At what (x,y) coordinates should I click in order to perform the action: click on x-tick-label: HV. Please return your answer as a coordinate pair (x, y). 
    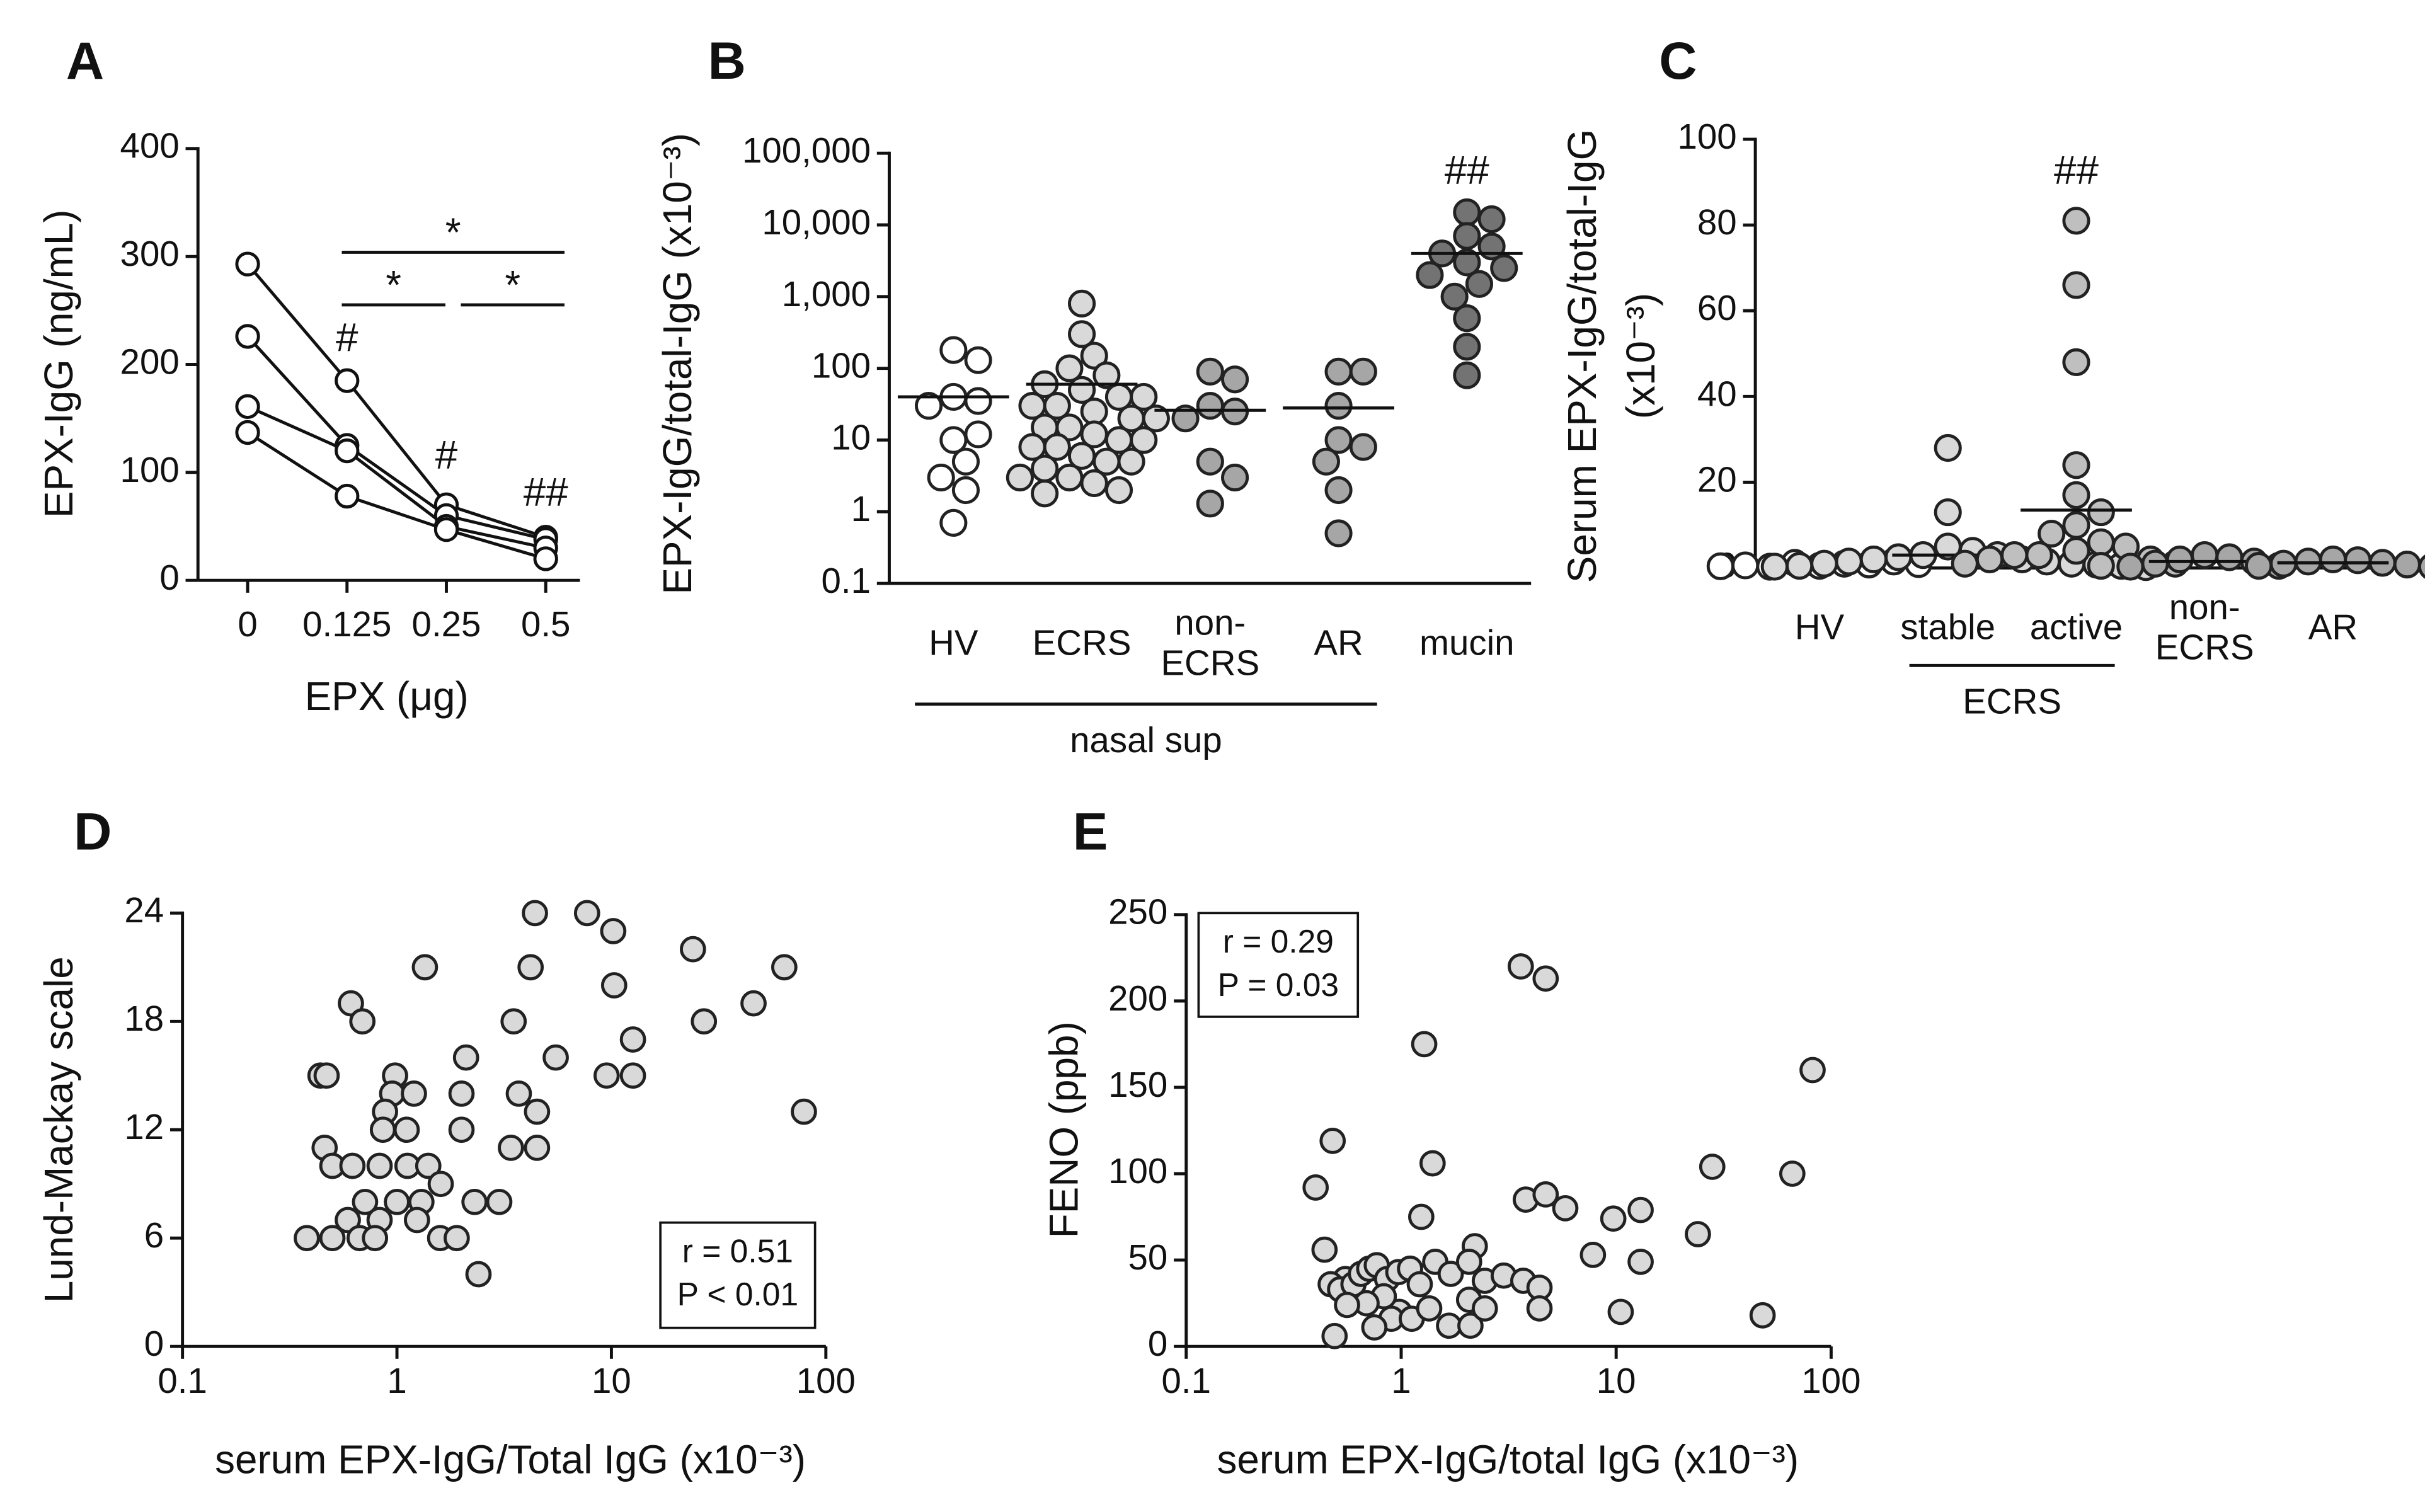
    Looking at the image, I should click on (1820, 627).